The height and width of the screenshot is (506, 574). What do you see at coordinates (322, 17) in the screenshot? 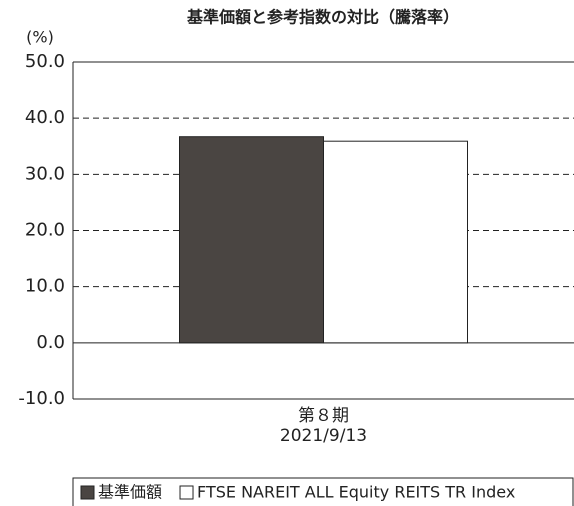
I see `chart-title: 基準価額と参考指数の対比（騰落率）` at bounding box center [322, 17].